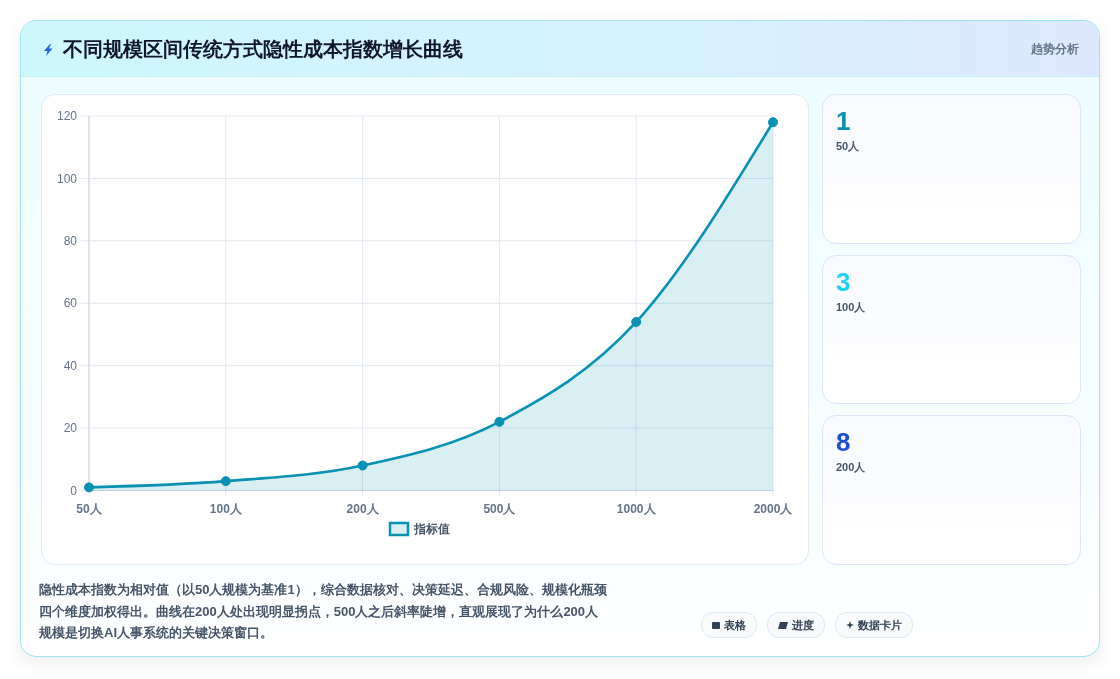 The image size is (1120, 679). Describe the element at coordinates (844, 121) in the screenshot. I see `text: 1` at that location.